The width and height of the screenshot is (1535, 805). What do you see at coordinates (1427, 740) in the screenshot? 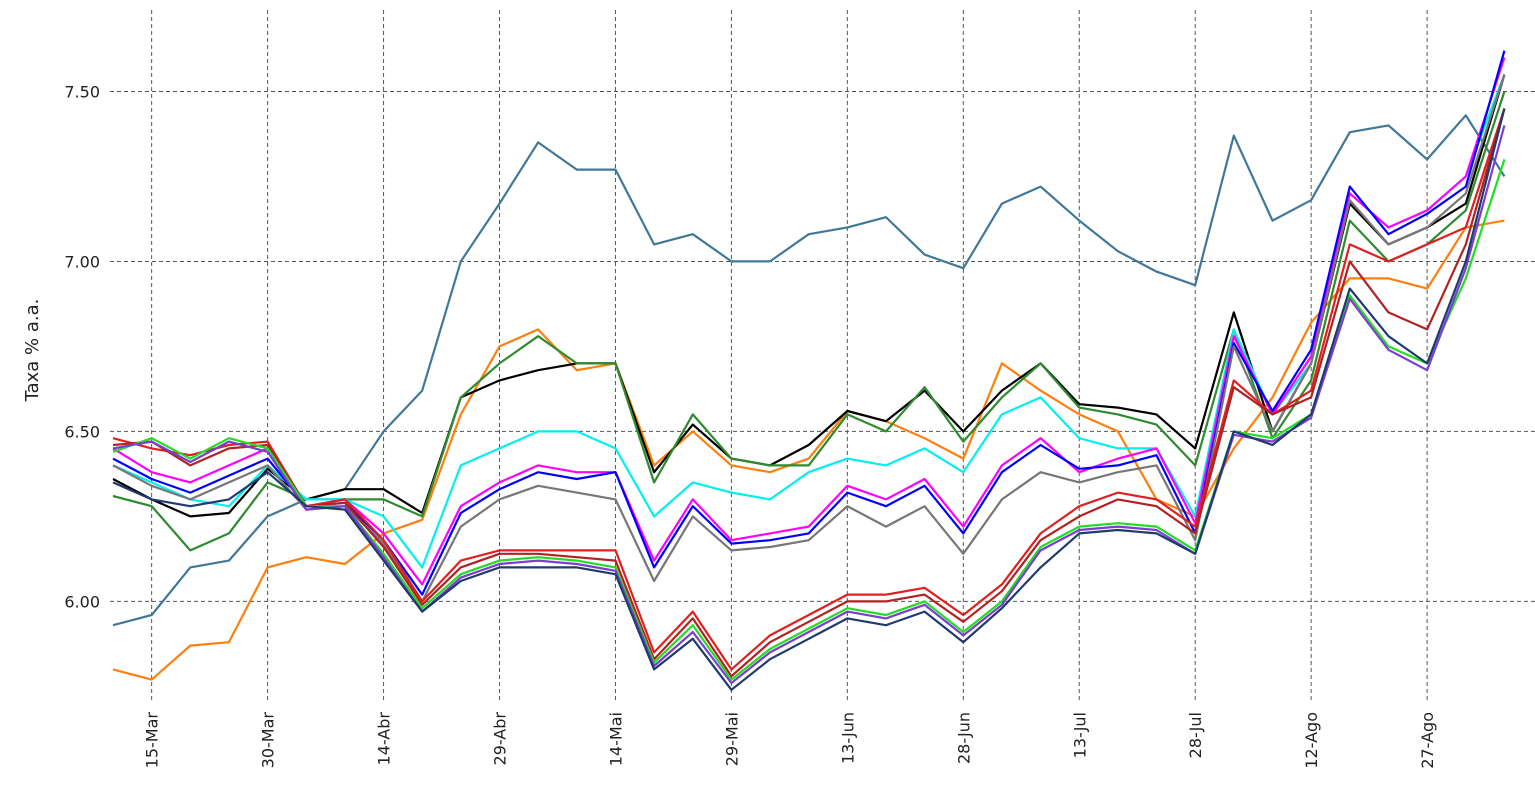
I see `x-tick-label: 27-Ago` at bounding box center [1427, 740].